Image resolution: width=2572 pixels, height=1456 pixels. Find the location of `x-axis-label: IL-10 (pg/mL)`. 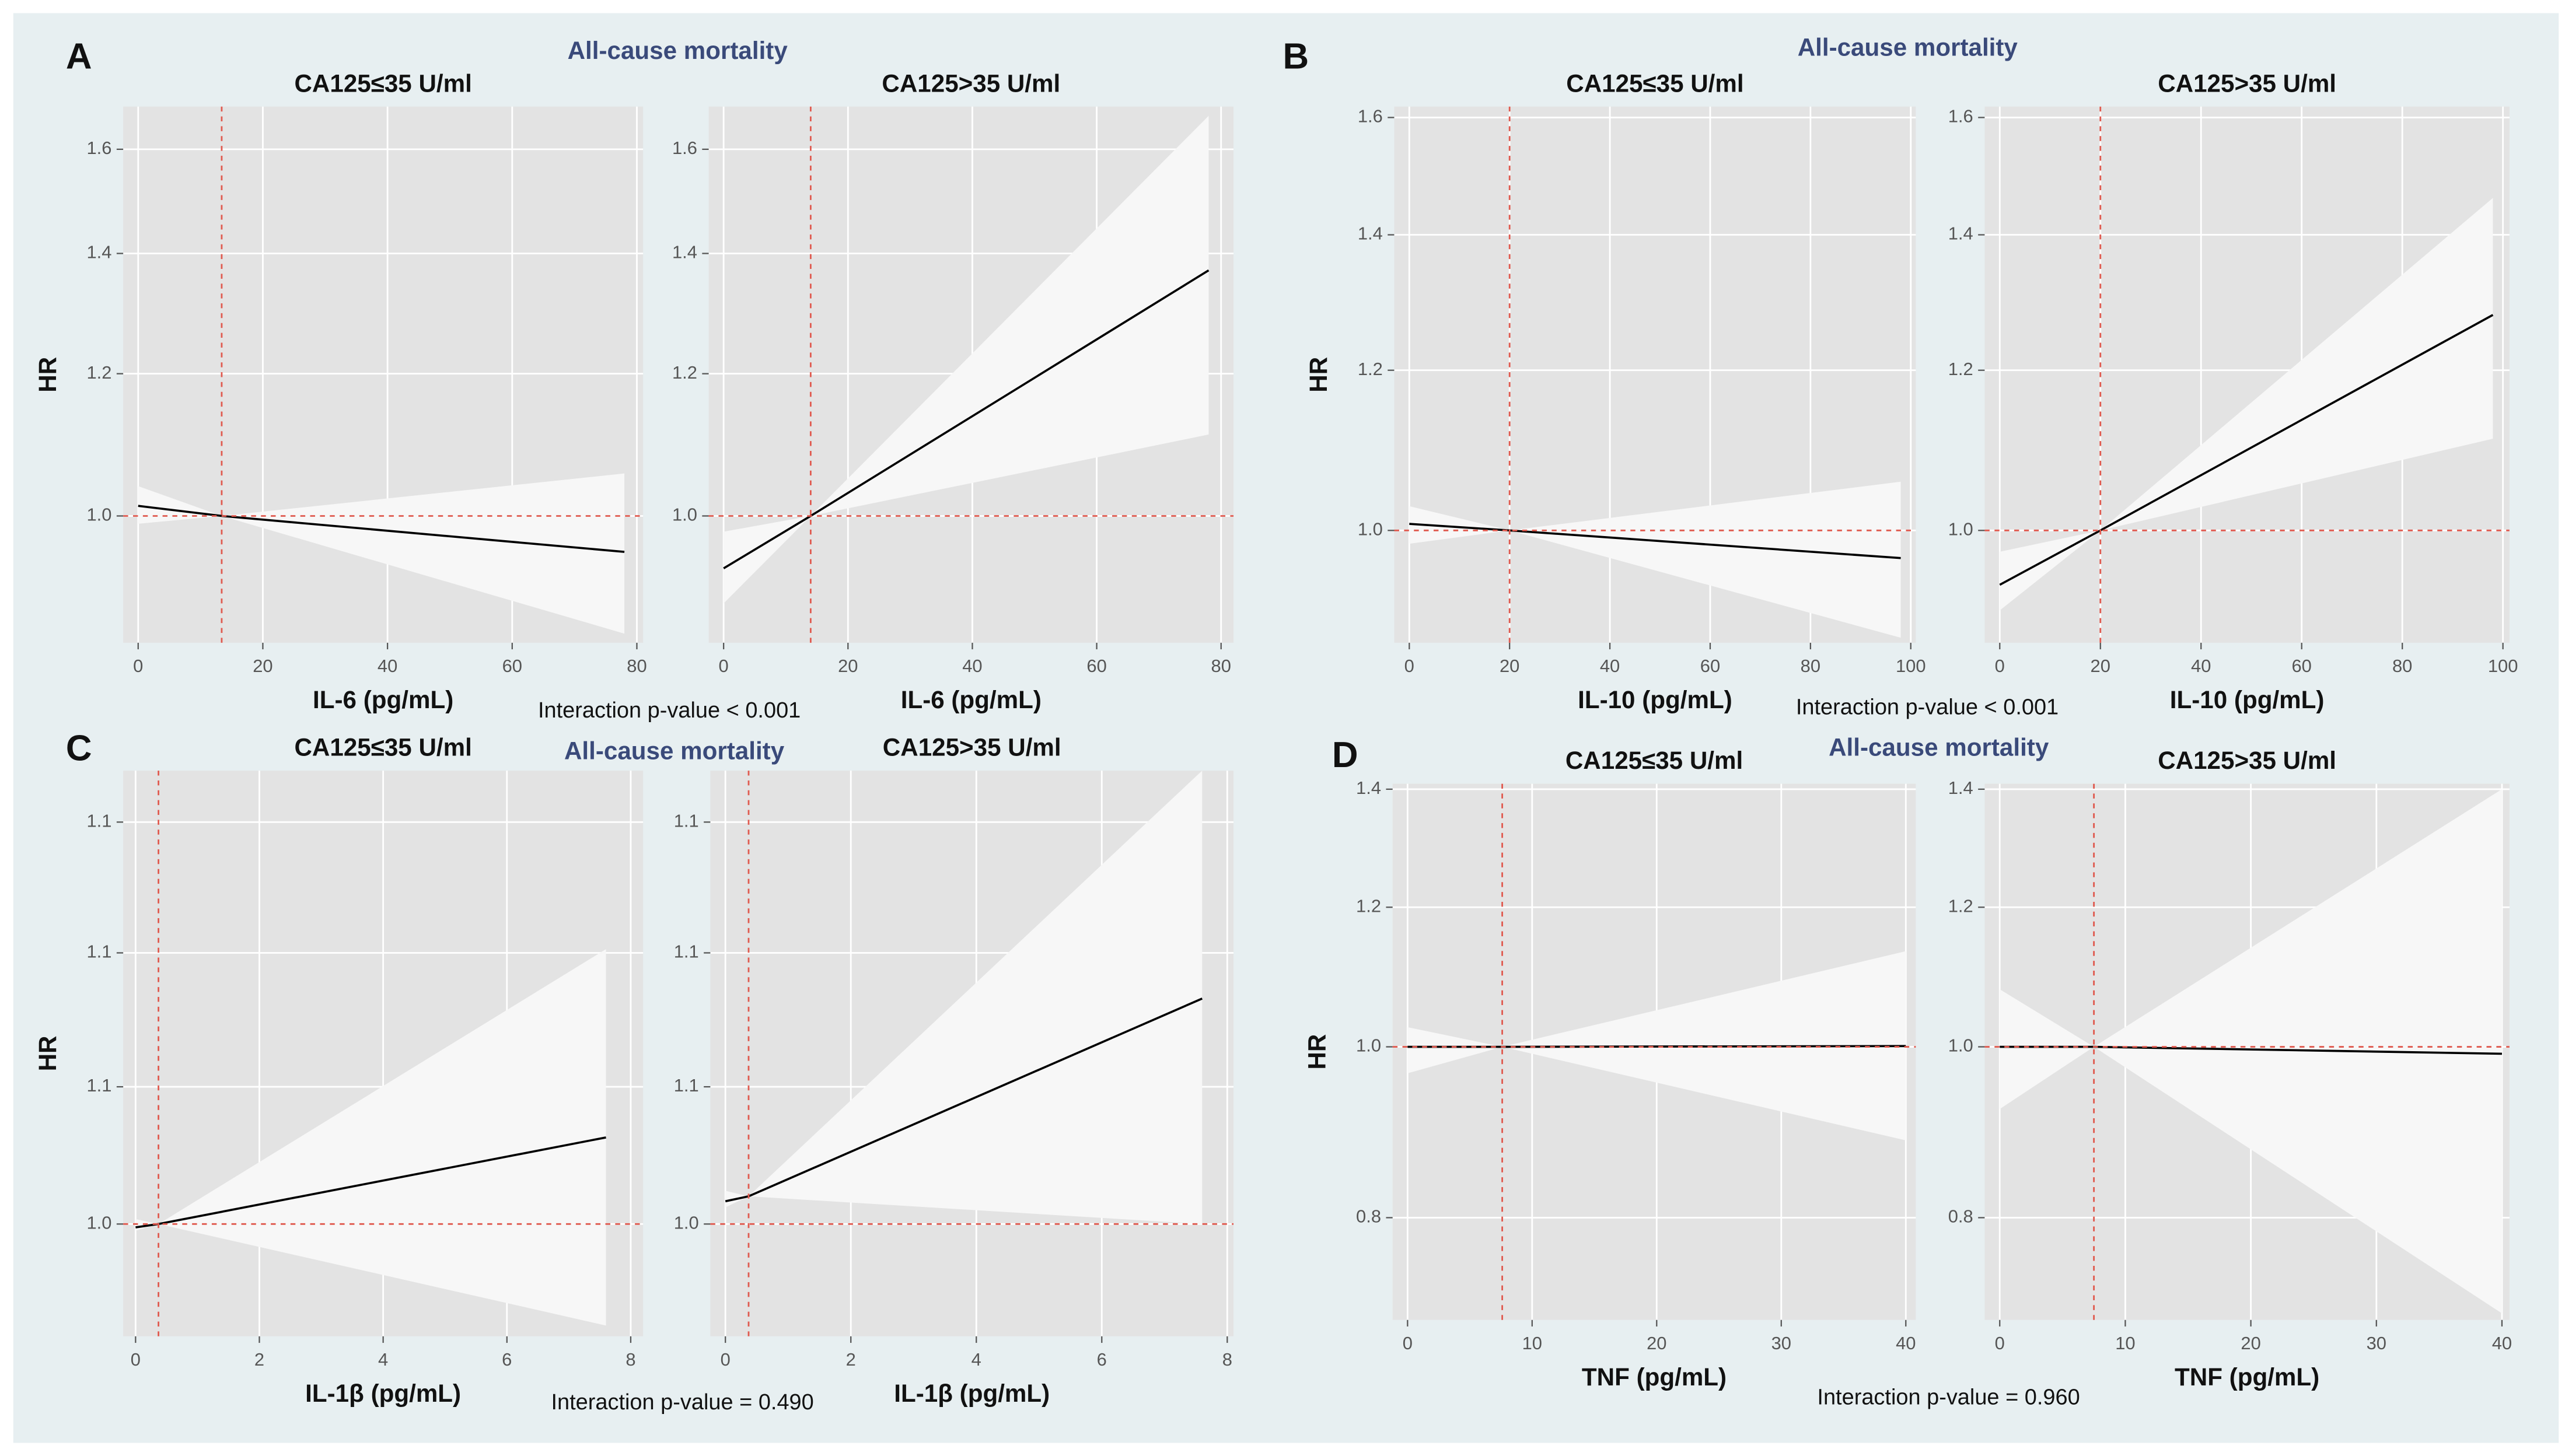

x-axis-label: IL-10 (pg/mL) is located at coordinates (1655, 699).